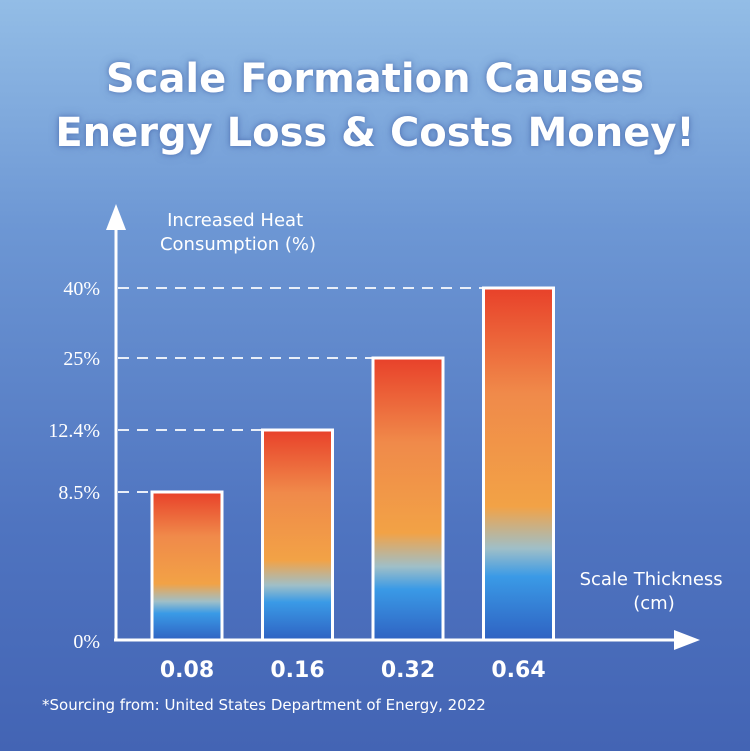 The height and width of the screenshot is (751, 750). Describe the element at coordinates (81, 289) in the screenshot. I see `y-tick-label: 40%` at that location.